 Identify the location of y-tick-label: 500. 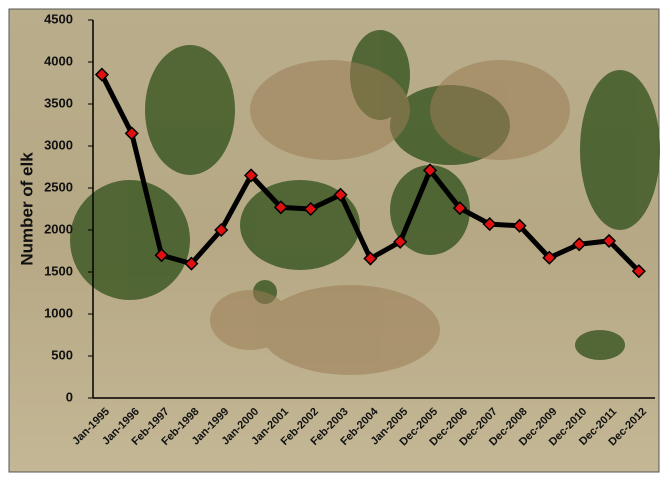
(62, 354).